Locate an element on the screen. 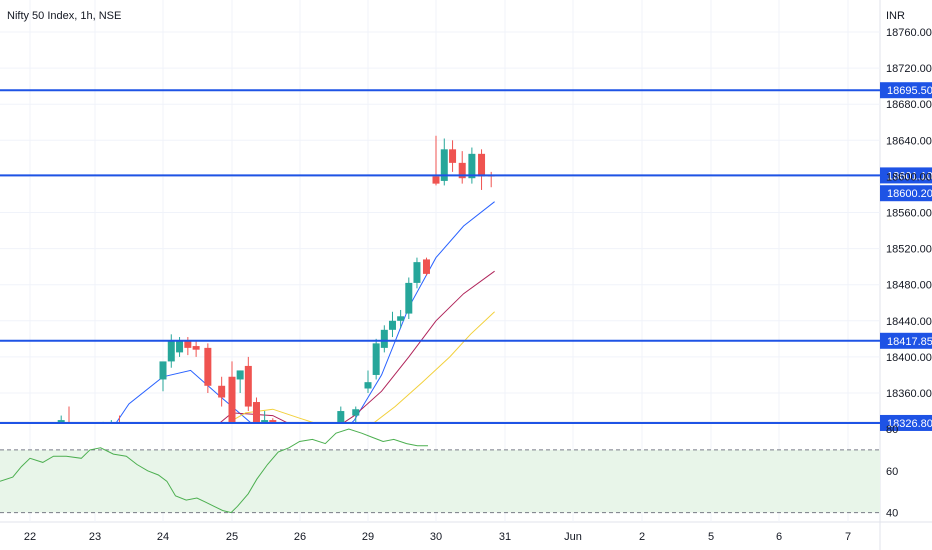  level-tag-label: 18695.50 is located at coordinates (909, 91).